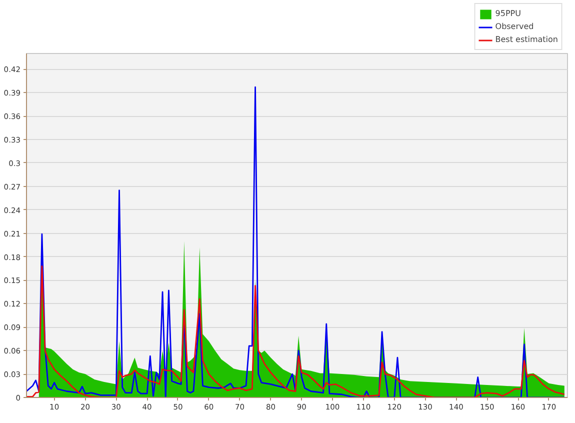 The width and height of the screenshot is (575, 423). What do you see at coordinates (526, 40) in the screenshot?
I see `legend-label: Best estimation` at bounding box center [526, 40].